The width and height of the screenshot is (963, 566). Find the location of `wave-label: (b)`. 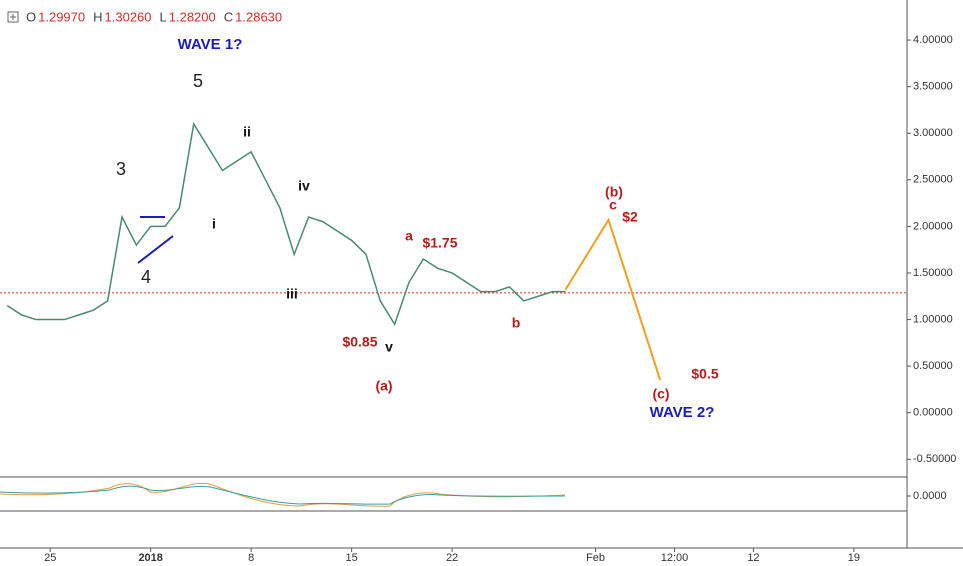

wave-label: (b) is located at coordinates (614, 192).